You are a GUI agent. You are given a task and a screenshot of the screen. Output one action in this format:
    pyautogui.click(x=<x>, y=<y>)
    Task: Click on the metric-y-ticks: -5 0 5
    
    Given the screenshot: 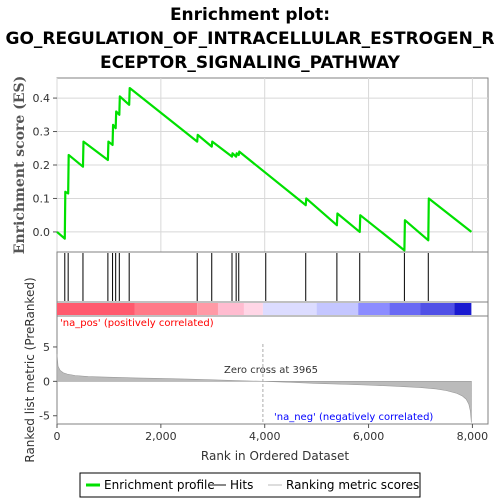 What is the action you would take?
    pyautogui.click(x=48, y=382)
    